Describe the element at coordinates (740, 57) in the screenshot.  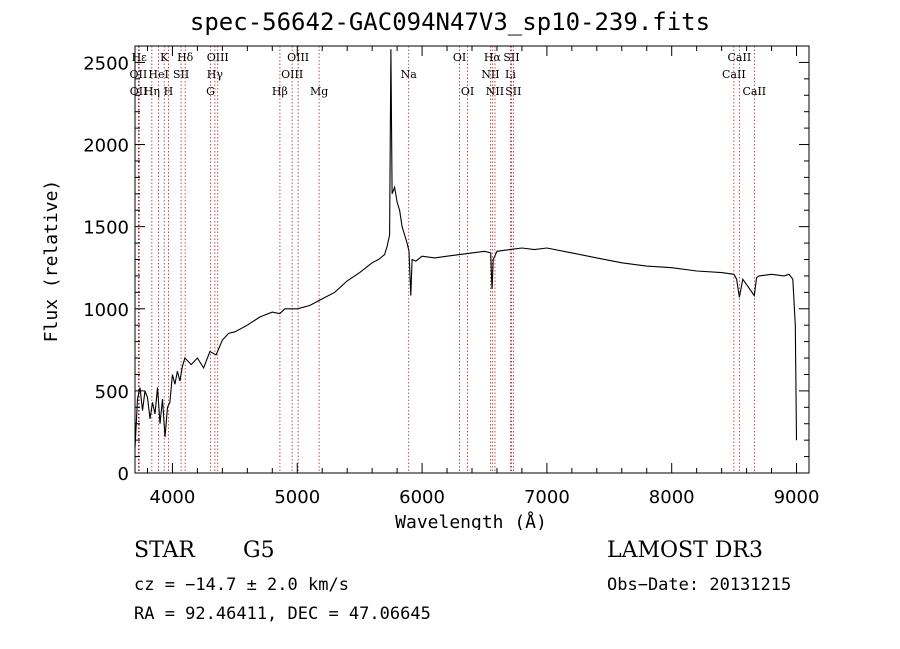
I see `line-label-26: CaII` at that location.